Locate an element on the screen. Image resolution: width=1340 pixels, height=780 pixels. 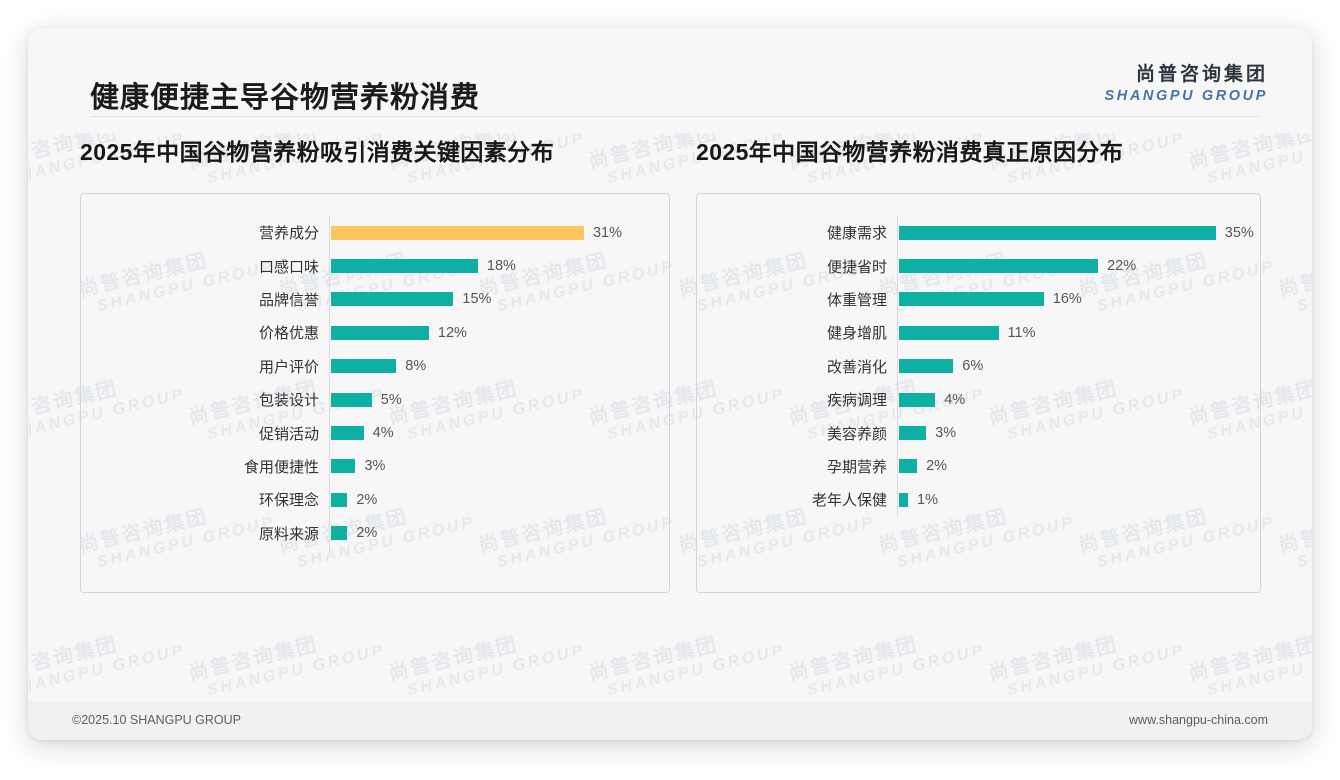
bar-category-label: 营养成分 is located at coordinates (288, 234).